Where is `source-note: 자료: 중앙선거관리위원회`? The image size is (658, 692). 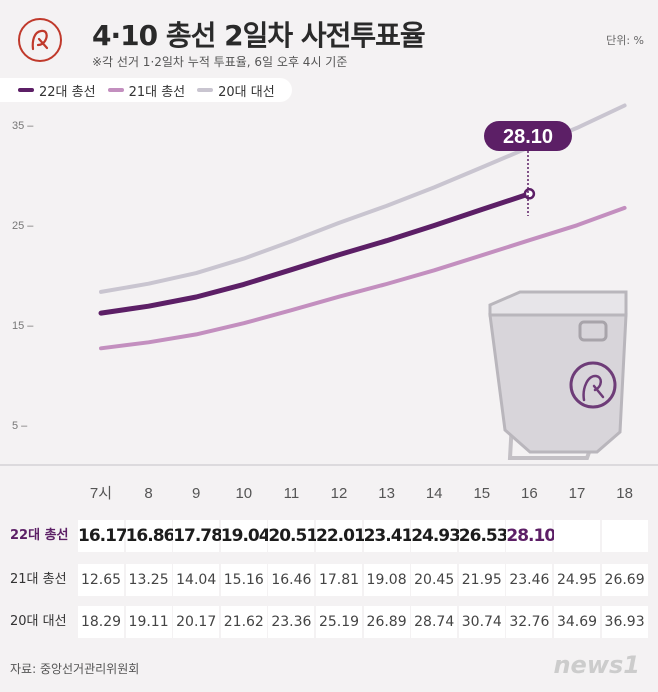 source-note: 자료: 중앙선거관리위원회 is located at coordinates (75, 669).